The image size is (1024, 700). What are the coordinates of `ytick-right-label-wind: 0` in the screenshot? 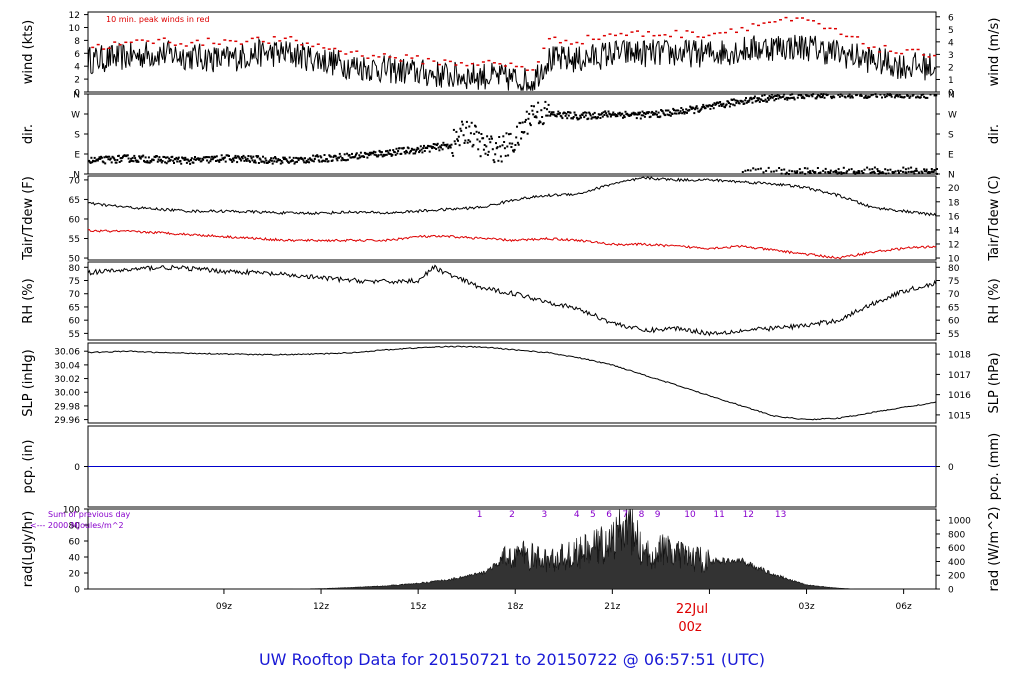 It's located at (951, 94).